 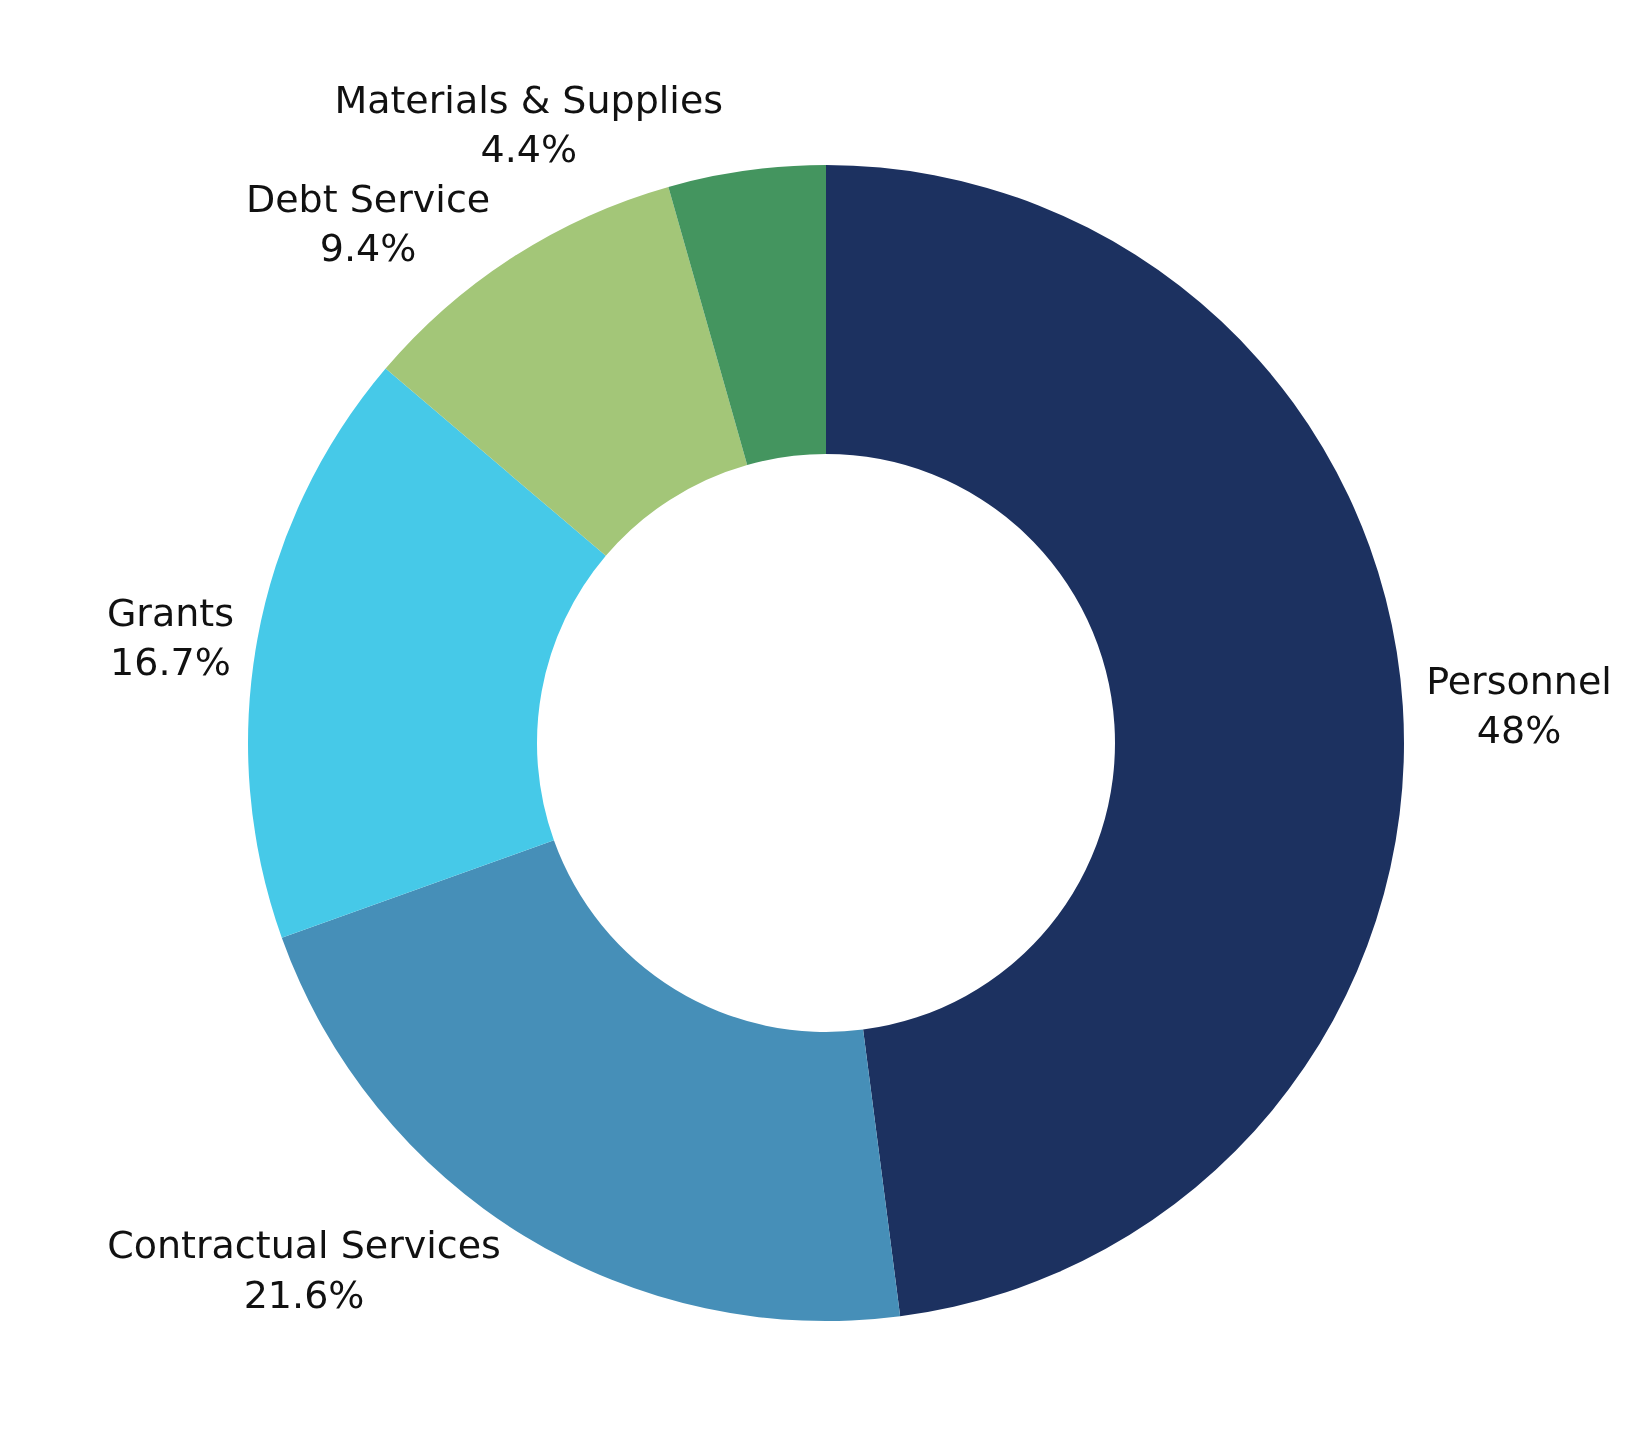 What do you see at coordinates (304, 1245) in the screenshot?
I see `slice-label: Contractual Services` at bounding box center [304, 1245].